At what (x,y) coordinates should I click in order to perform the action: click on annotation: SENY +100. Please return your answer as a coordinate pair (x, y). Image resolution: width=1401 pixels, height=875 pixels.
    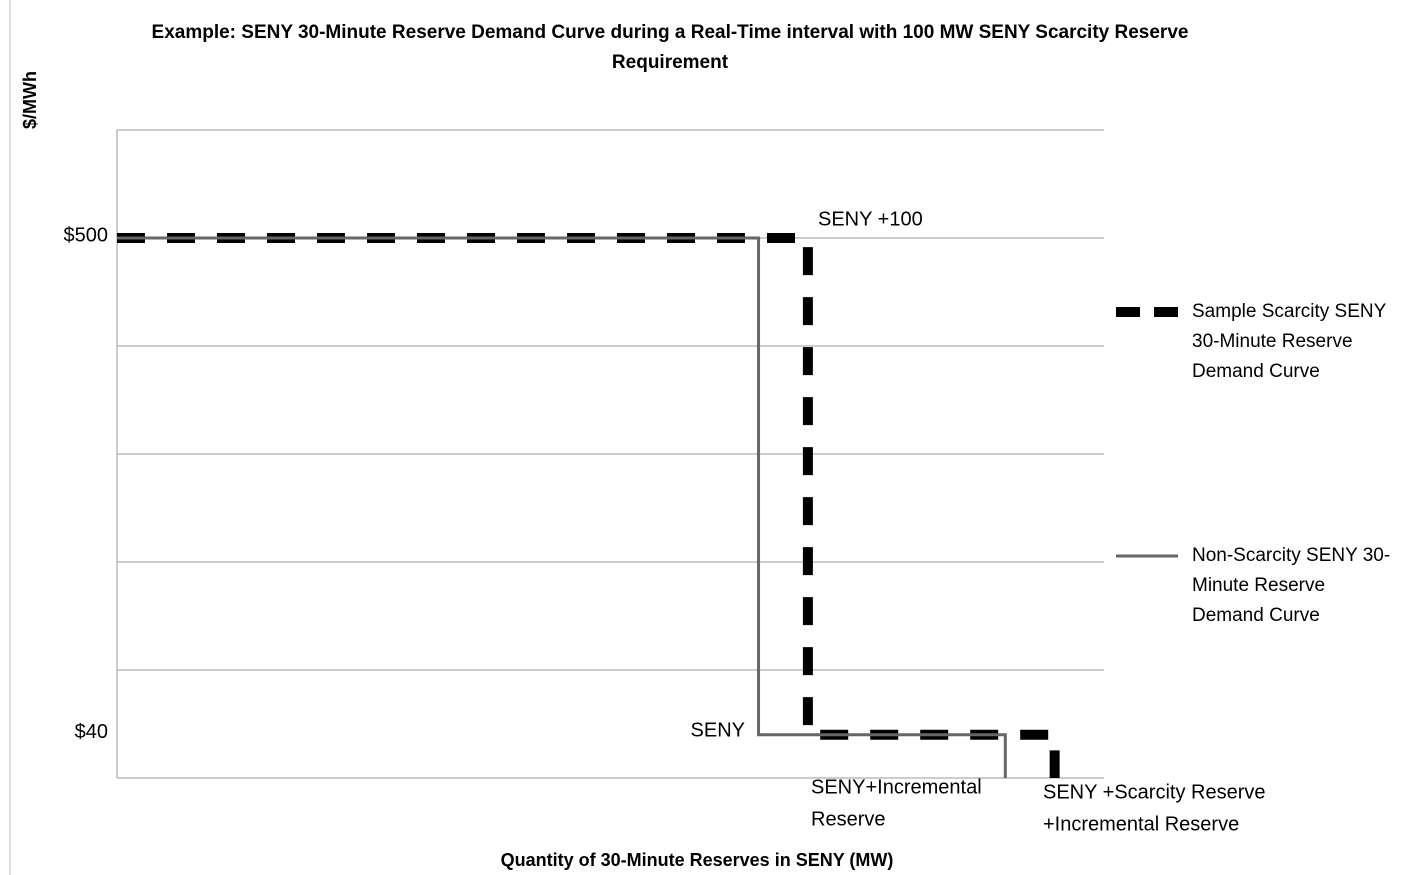
    Looking at the image, I should click on (870, 219).